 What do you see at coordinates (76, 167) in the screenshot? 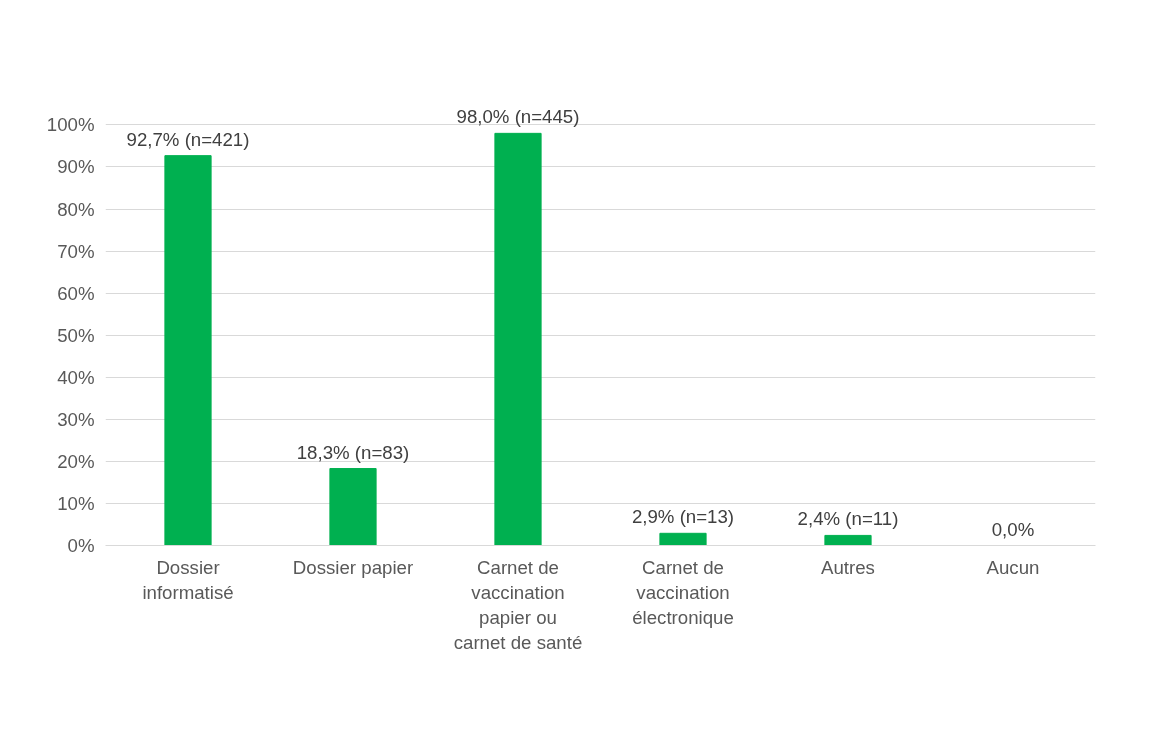
I see `y-tick-label: 90%` at bounding box center [76, 167].